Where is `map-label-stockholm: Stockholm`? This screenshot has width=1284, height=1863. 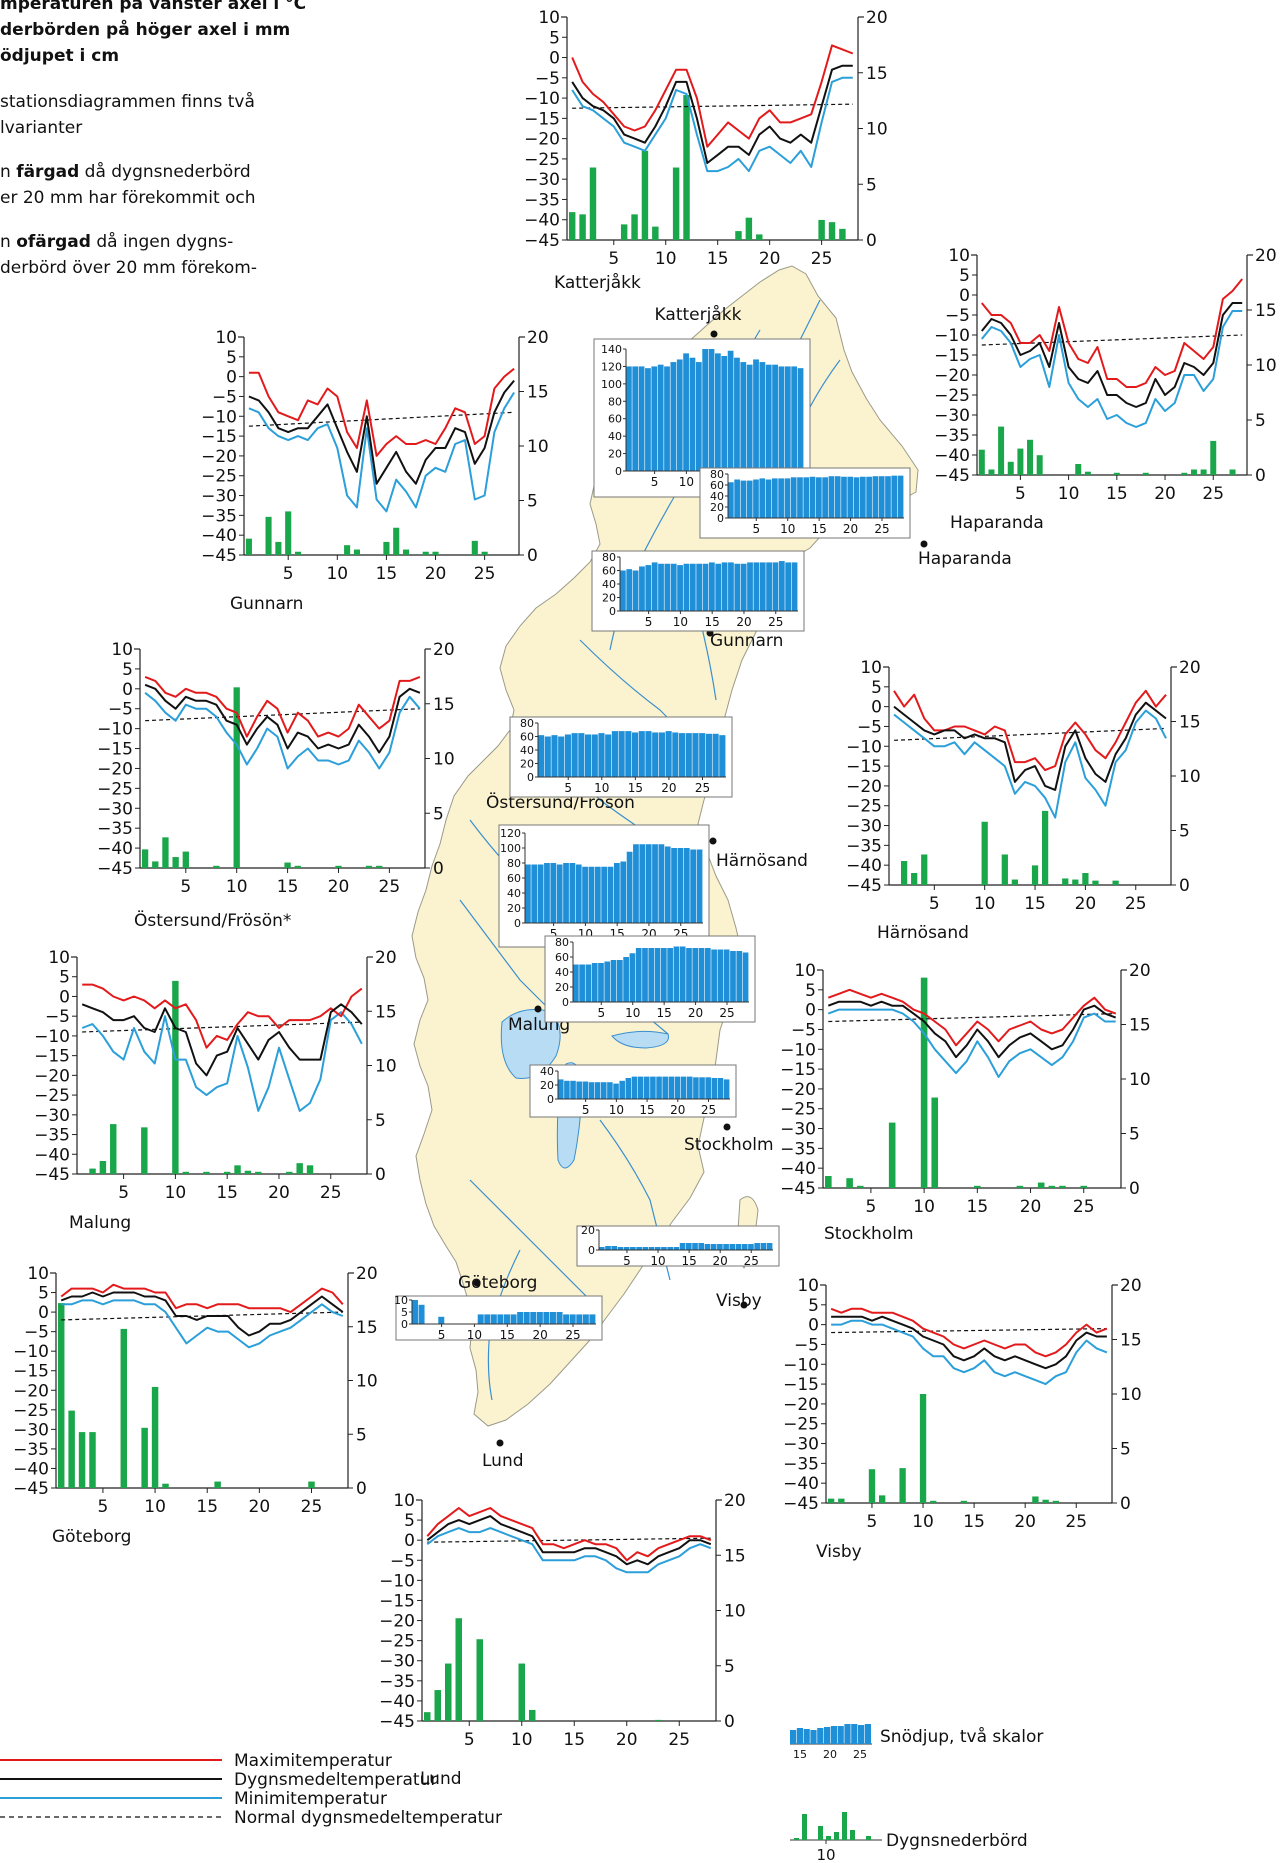
map-label-stockholm: Stockholm is located at coordinates (729, 1145).